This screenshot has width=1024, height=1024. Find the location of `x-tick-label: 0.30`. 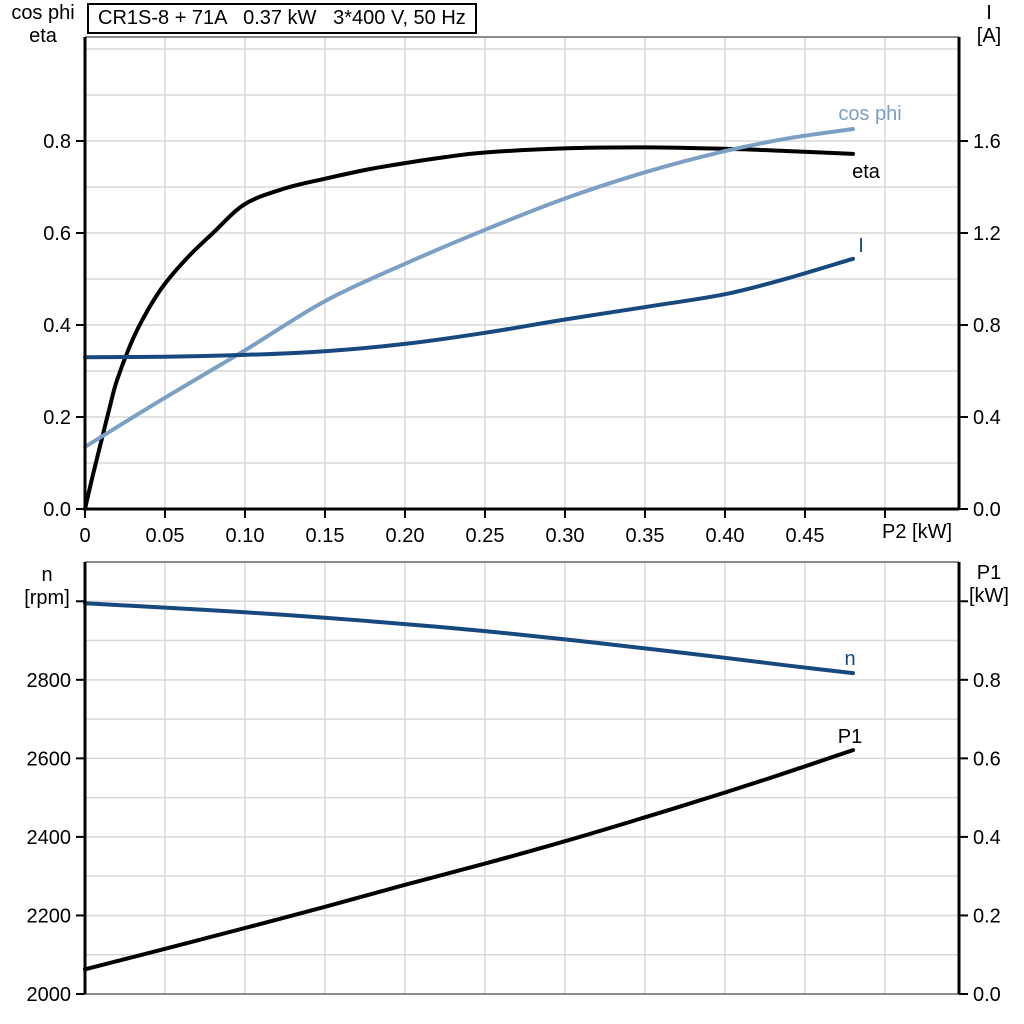

x-tick-label: 0.30 is located at coordinates (565, 536).